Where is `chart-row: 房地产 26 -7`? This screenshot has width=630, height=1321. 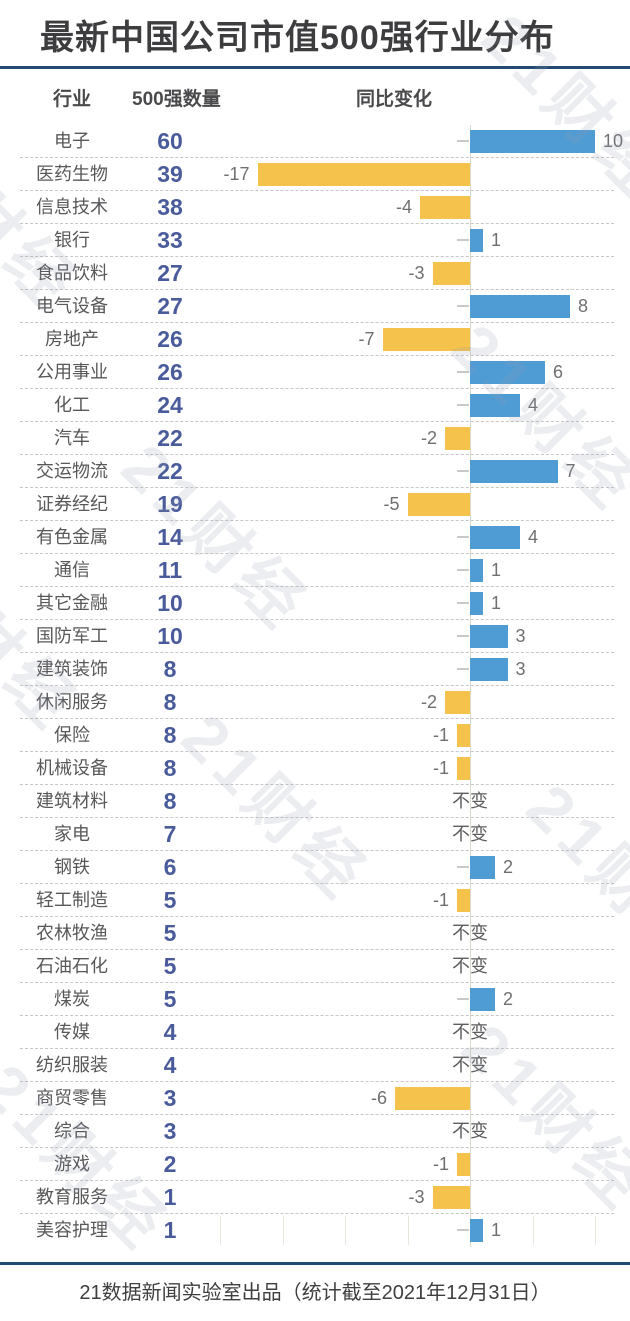 chart-row: 房地产 26 -7 is located at coordinates (315, 339).